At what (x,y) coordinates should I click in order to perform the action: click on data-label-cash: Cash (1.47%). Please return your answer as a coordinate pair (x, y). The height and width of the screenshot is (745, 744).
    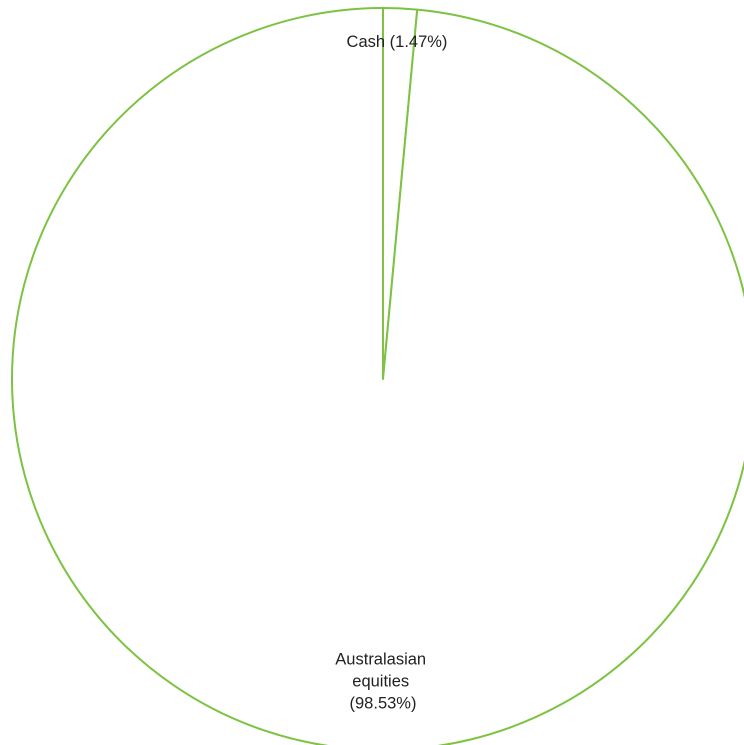
    Looking at the image, I should click on (397, 42).